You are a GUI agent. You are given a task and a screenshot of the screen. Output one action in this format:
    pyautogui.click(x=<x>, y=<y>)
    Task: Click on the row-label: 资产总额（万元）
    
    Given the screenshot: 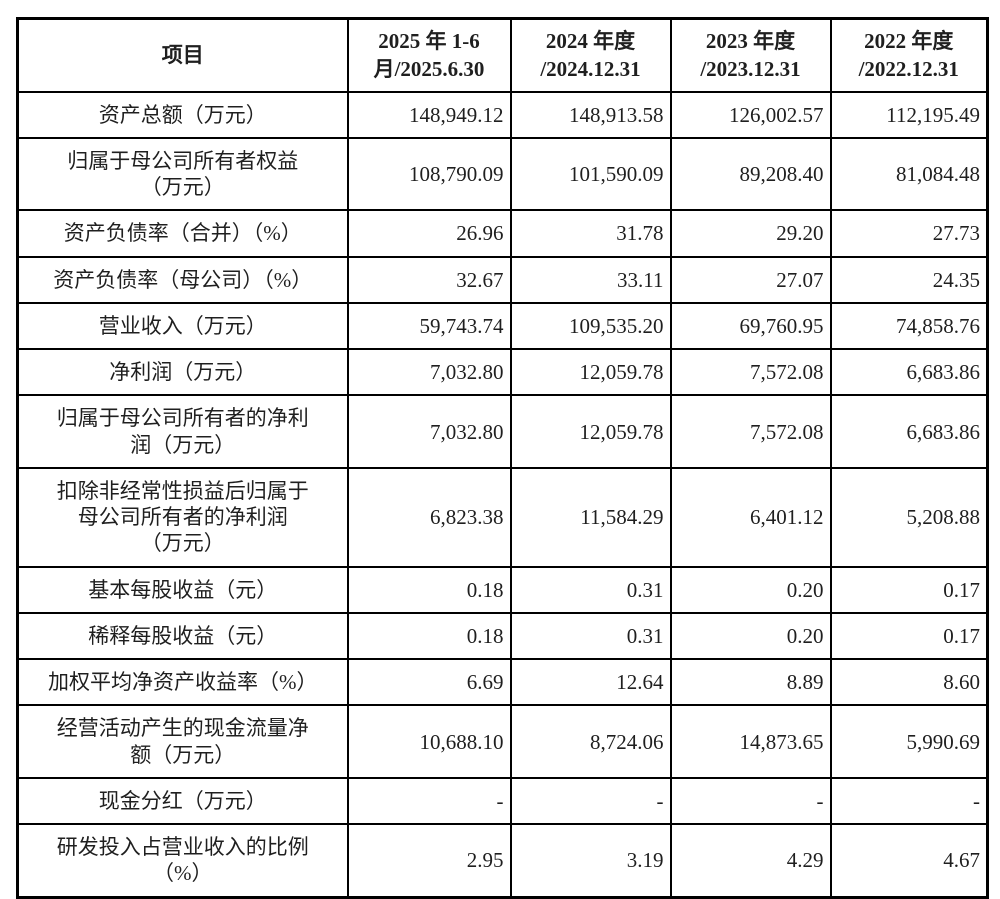 What is the action you would take?
    pyautogui.click(x=182, y=114)
    